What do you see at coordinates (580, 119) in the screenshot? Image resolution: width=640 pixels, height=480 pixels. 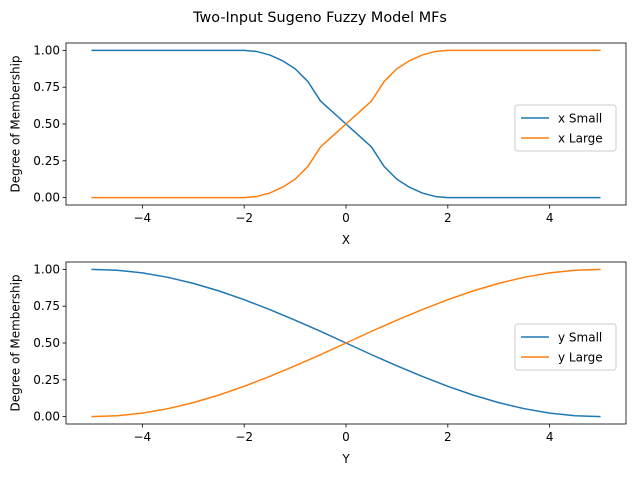 I see `legend-entry: x Small` at bounding box center [580, 119].